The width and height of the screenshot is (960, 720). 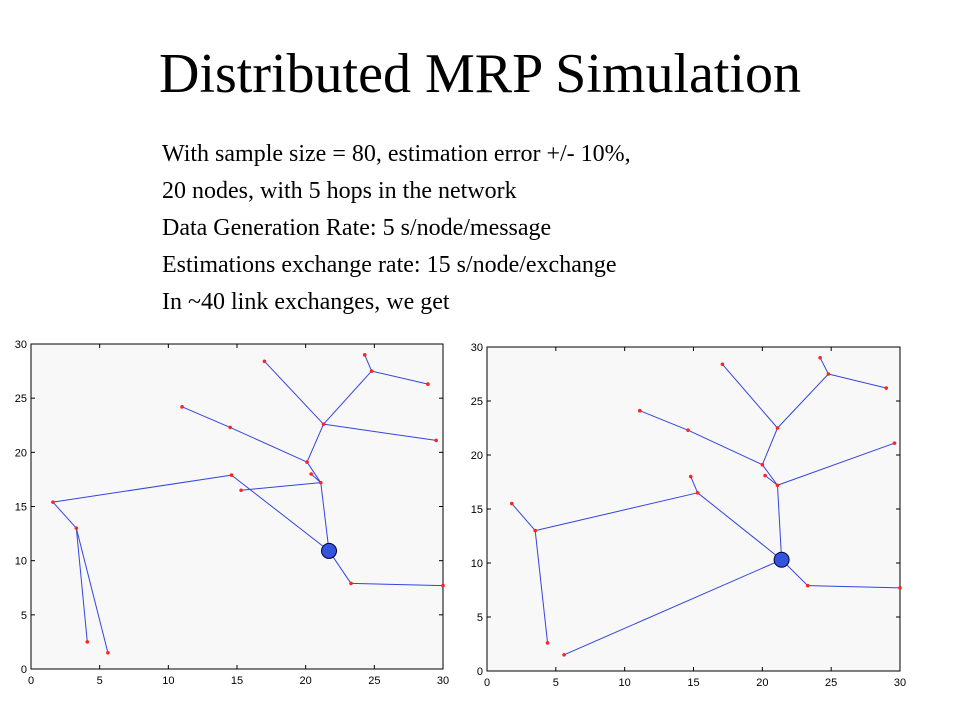 What do you see at coordinates (625, 683) in the screenshot?
I see `x-tick-label: 10` at bounding box center [625, 683].